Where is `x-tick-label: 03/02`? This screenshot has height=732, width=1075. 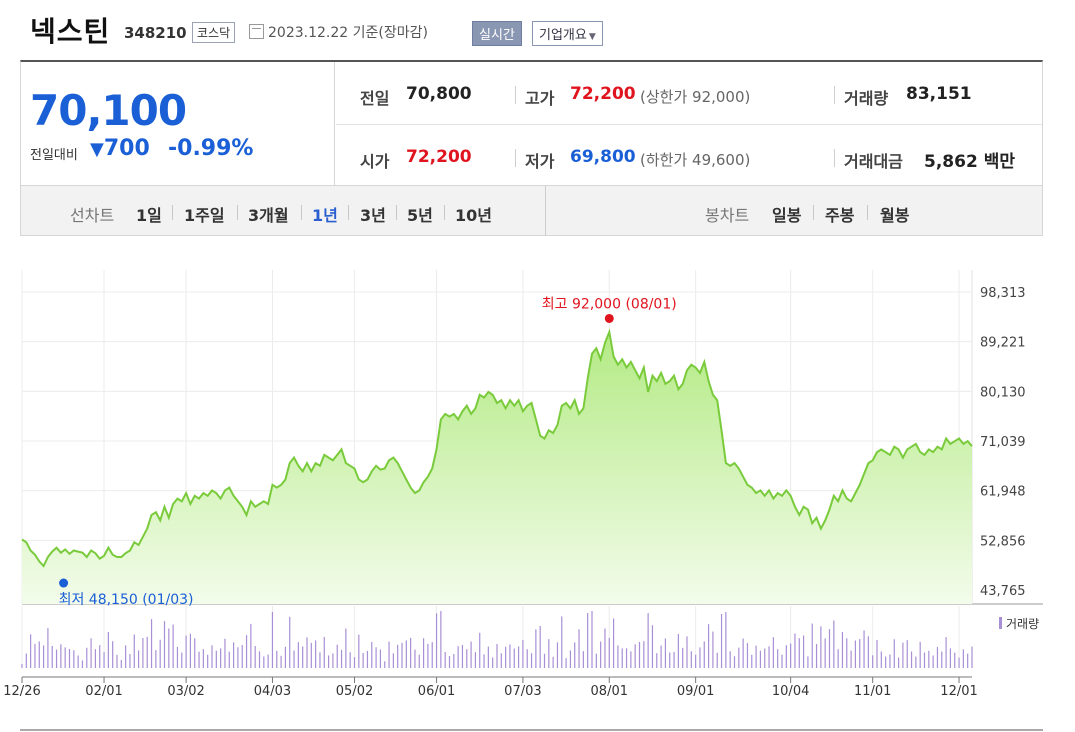
x-tick-label: 03/02 is located at coordinates (185, 691).